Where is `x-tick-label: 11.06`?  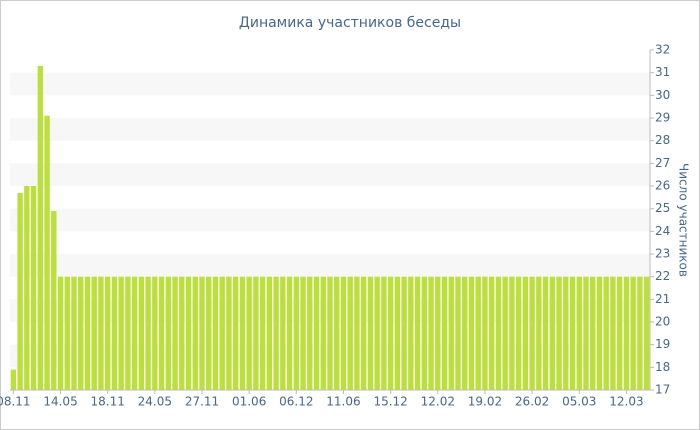
x-tick-label: 11.06 is located at coordinates (343, 402).